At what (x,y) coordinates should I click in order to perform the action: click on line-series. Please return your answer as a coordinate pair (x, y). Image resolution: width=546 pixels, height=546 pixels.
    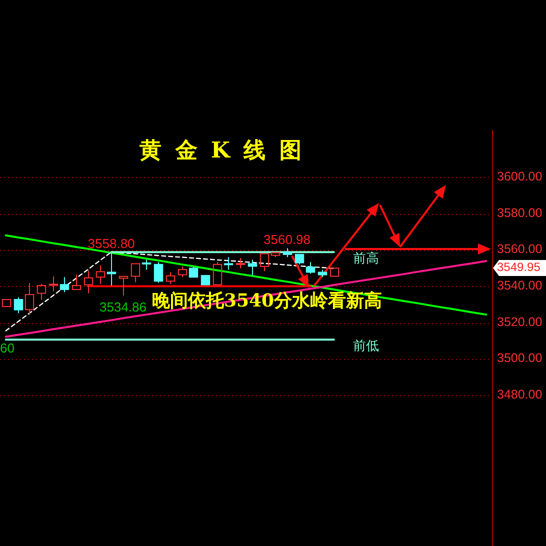
    Looking at the image, I should click on (246, 275).